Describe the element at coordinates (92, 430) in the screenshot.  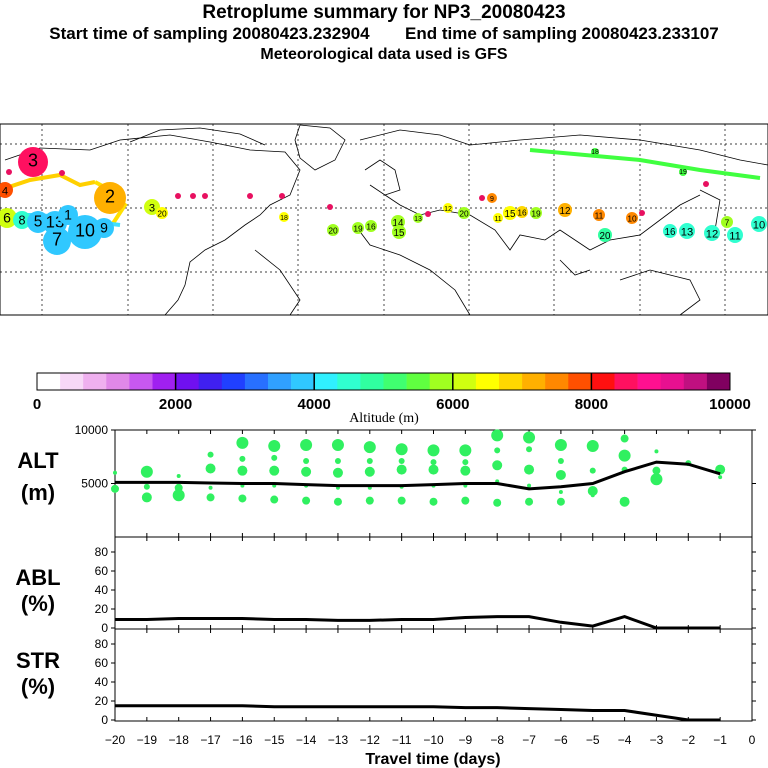
I see `y-tick-label: 10000` at that location.